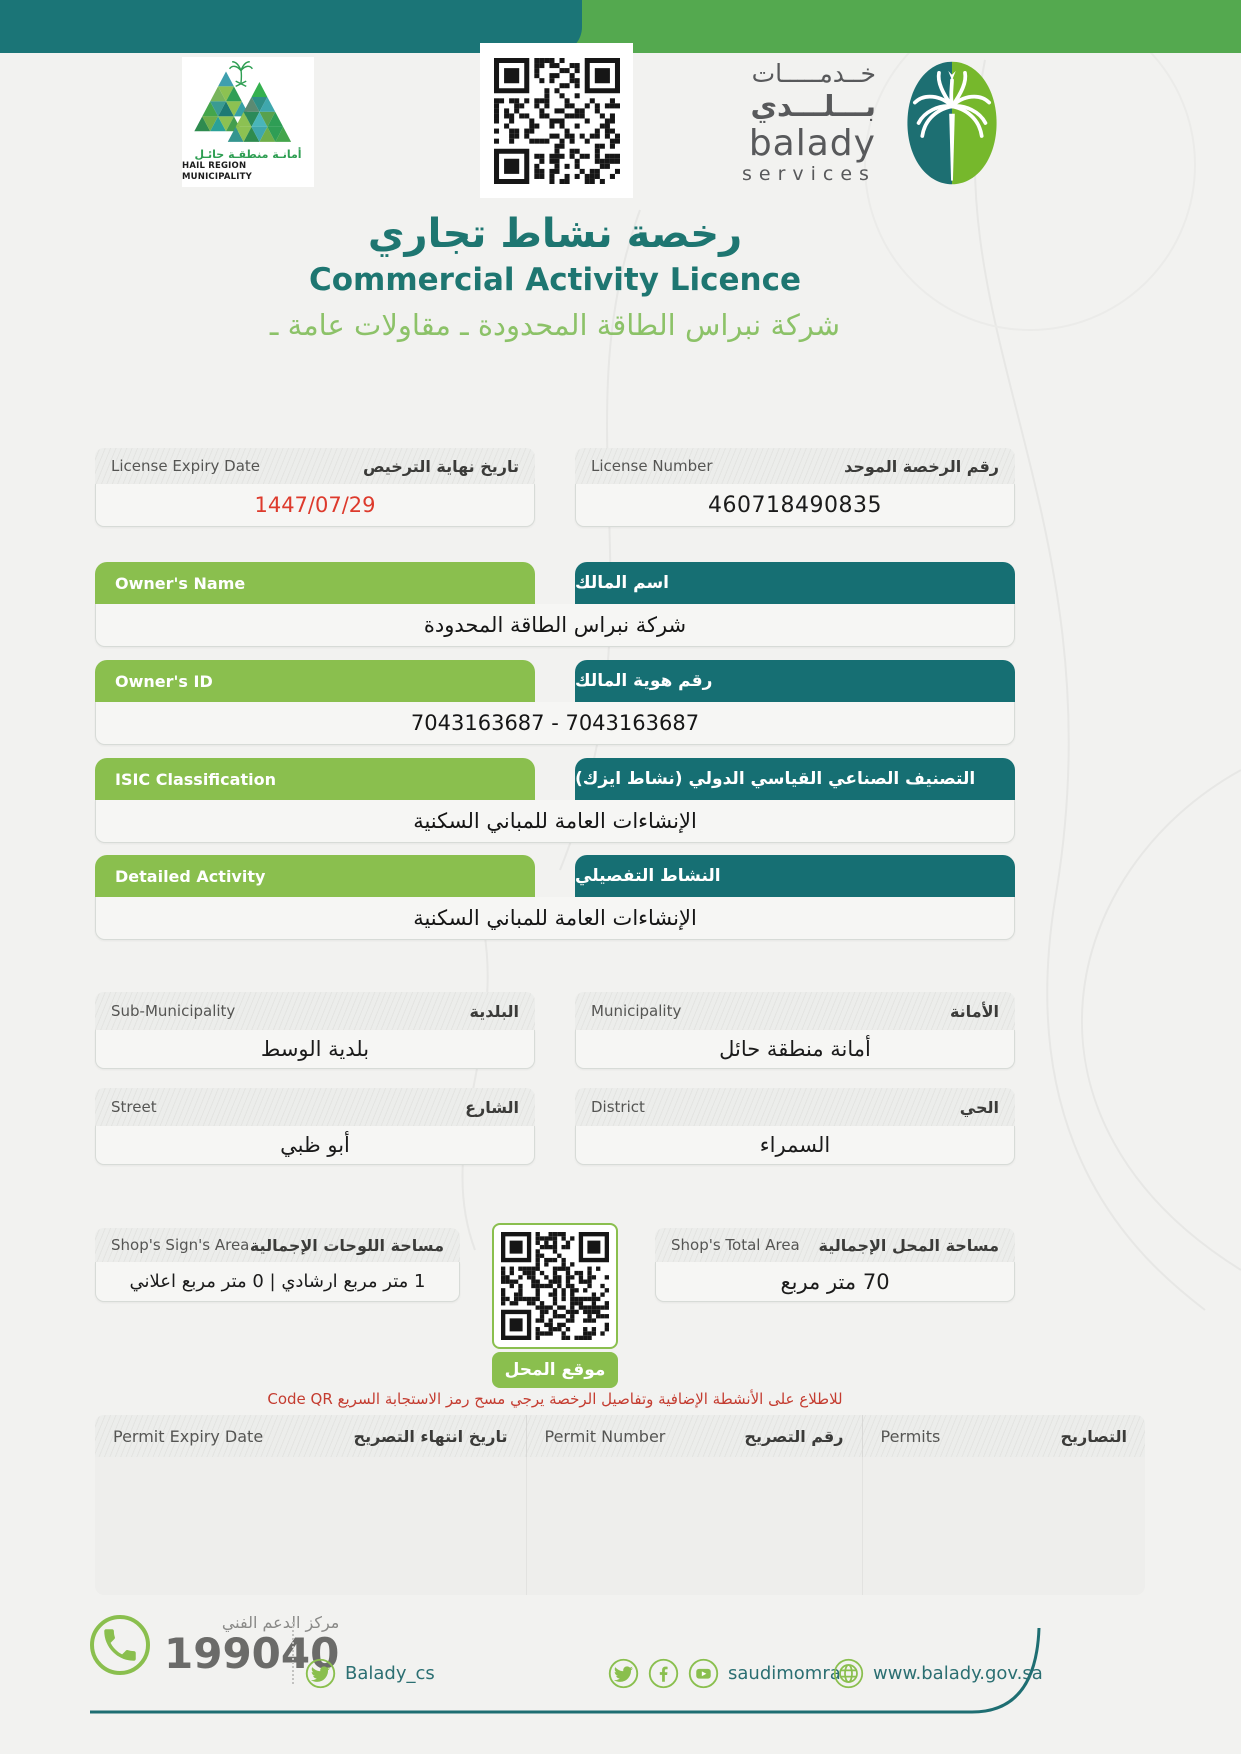 This screenshot has width=1241, height=1754. What do you see at coordinates (320, 1673) in the screenshot?
I see `twitter-icon` at bounding box center [320, 1673].